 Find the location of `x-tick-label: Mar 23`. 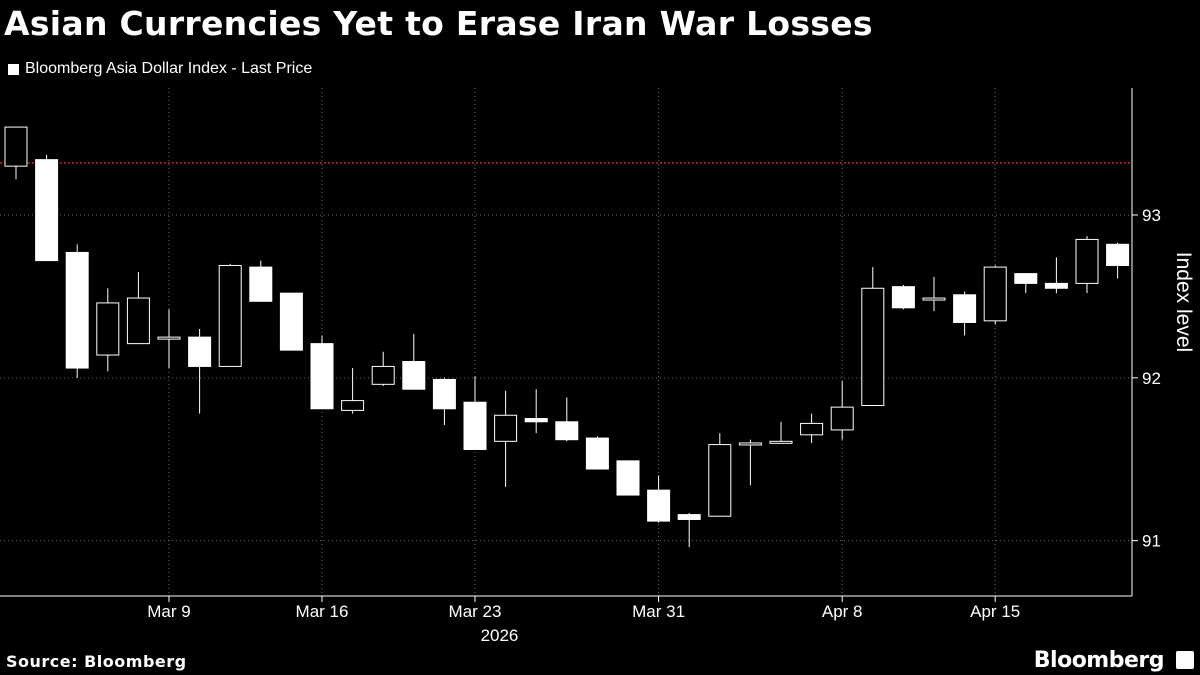

x-tick-label: Mar 23 is located at coordinates (475, 611).